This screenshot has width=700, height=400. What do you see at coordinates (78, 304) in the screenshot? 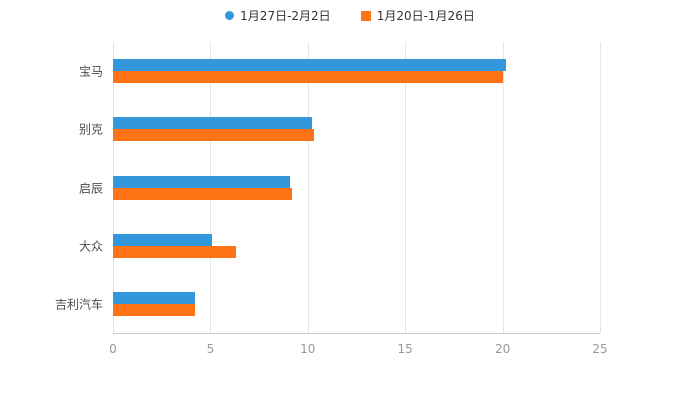
I see `y-axis-category-label: 吉利汽车` at bounding box center [78, 304].